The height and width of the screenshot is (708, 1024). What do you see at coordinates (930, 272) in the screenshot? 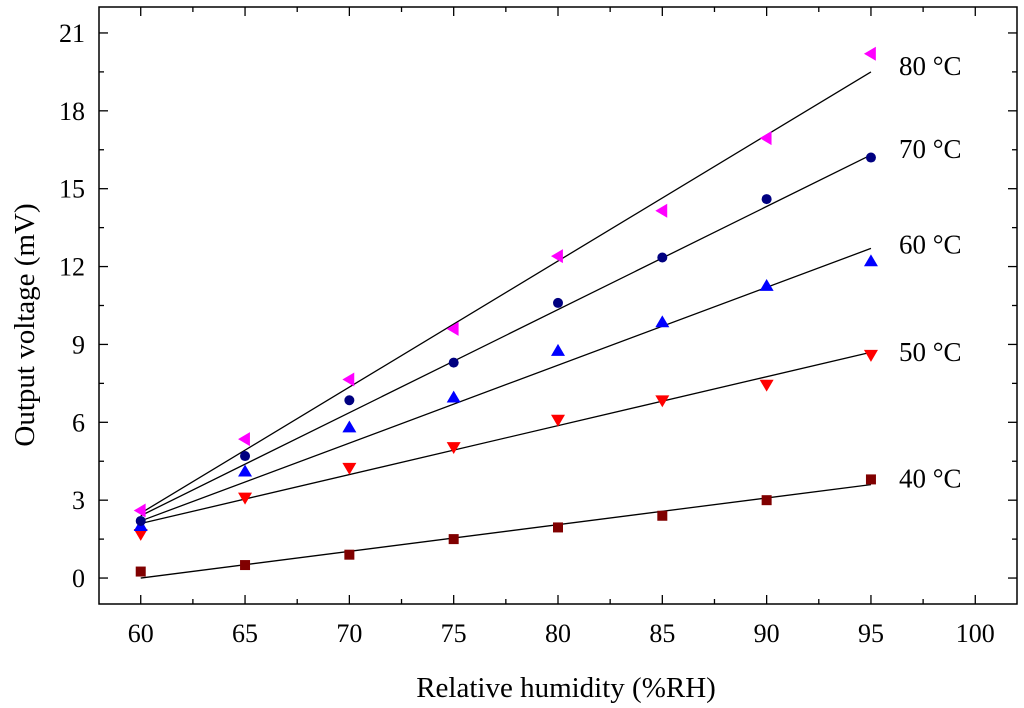
I see `series-labels: 40 °C 50 °C 60 °C 70 °C 80 °C` at bounding box center [930, 272].